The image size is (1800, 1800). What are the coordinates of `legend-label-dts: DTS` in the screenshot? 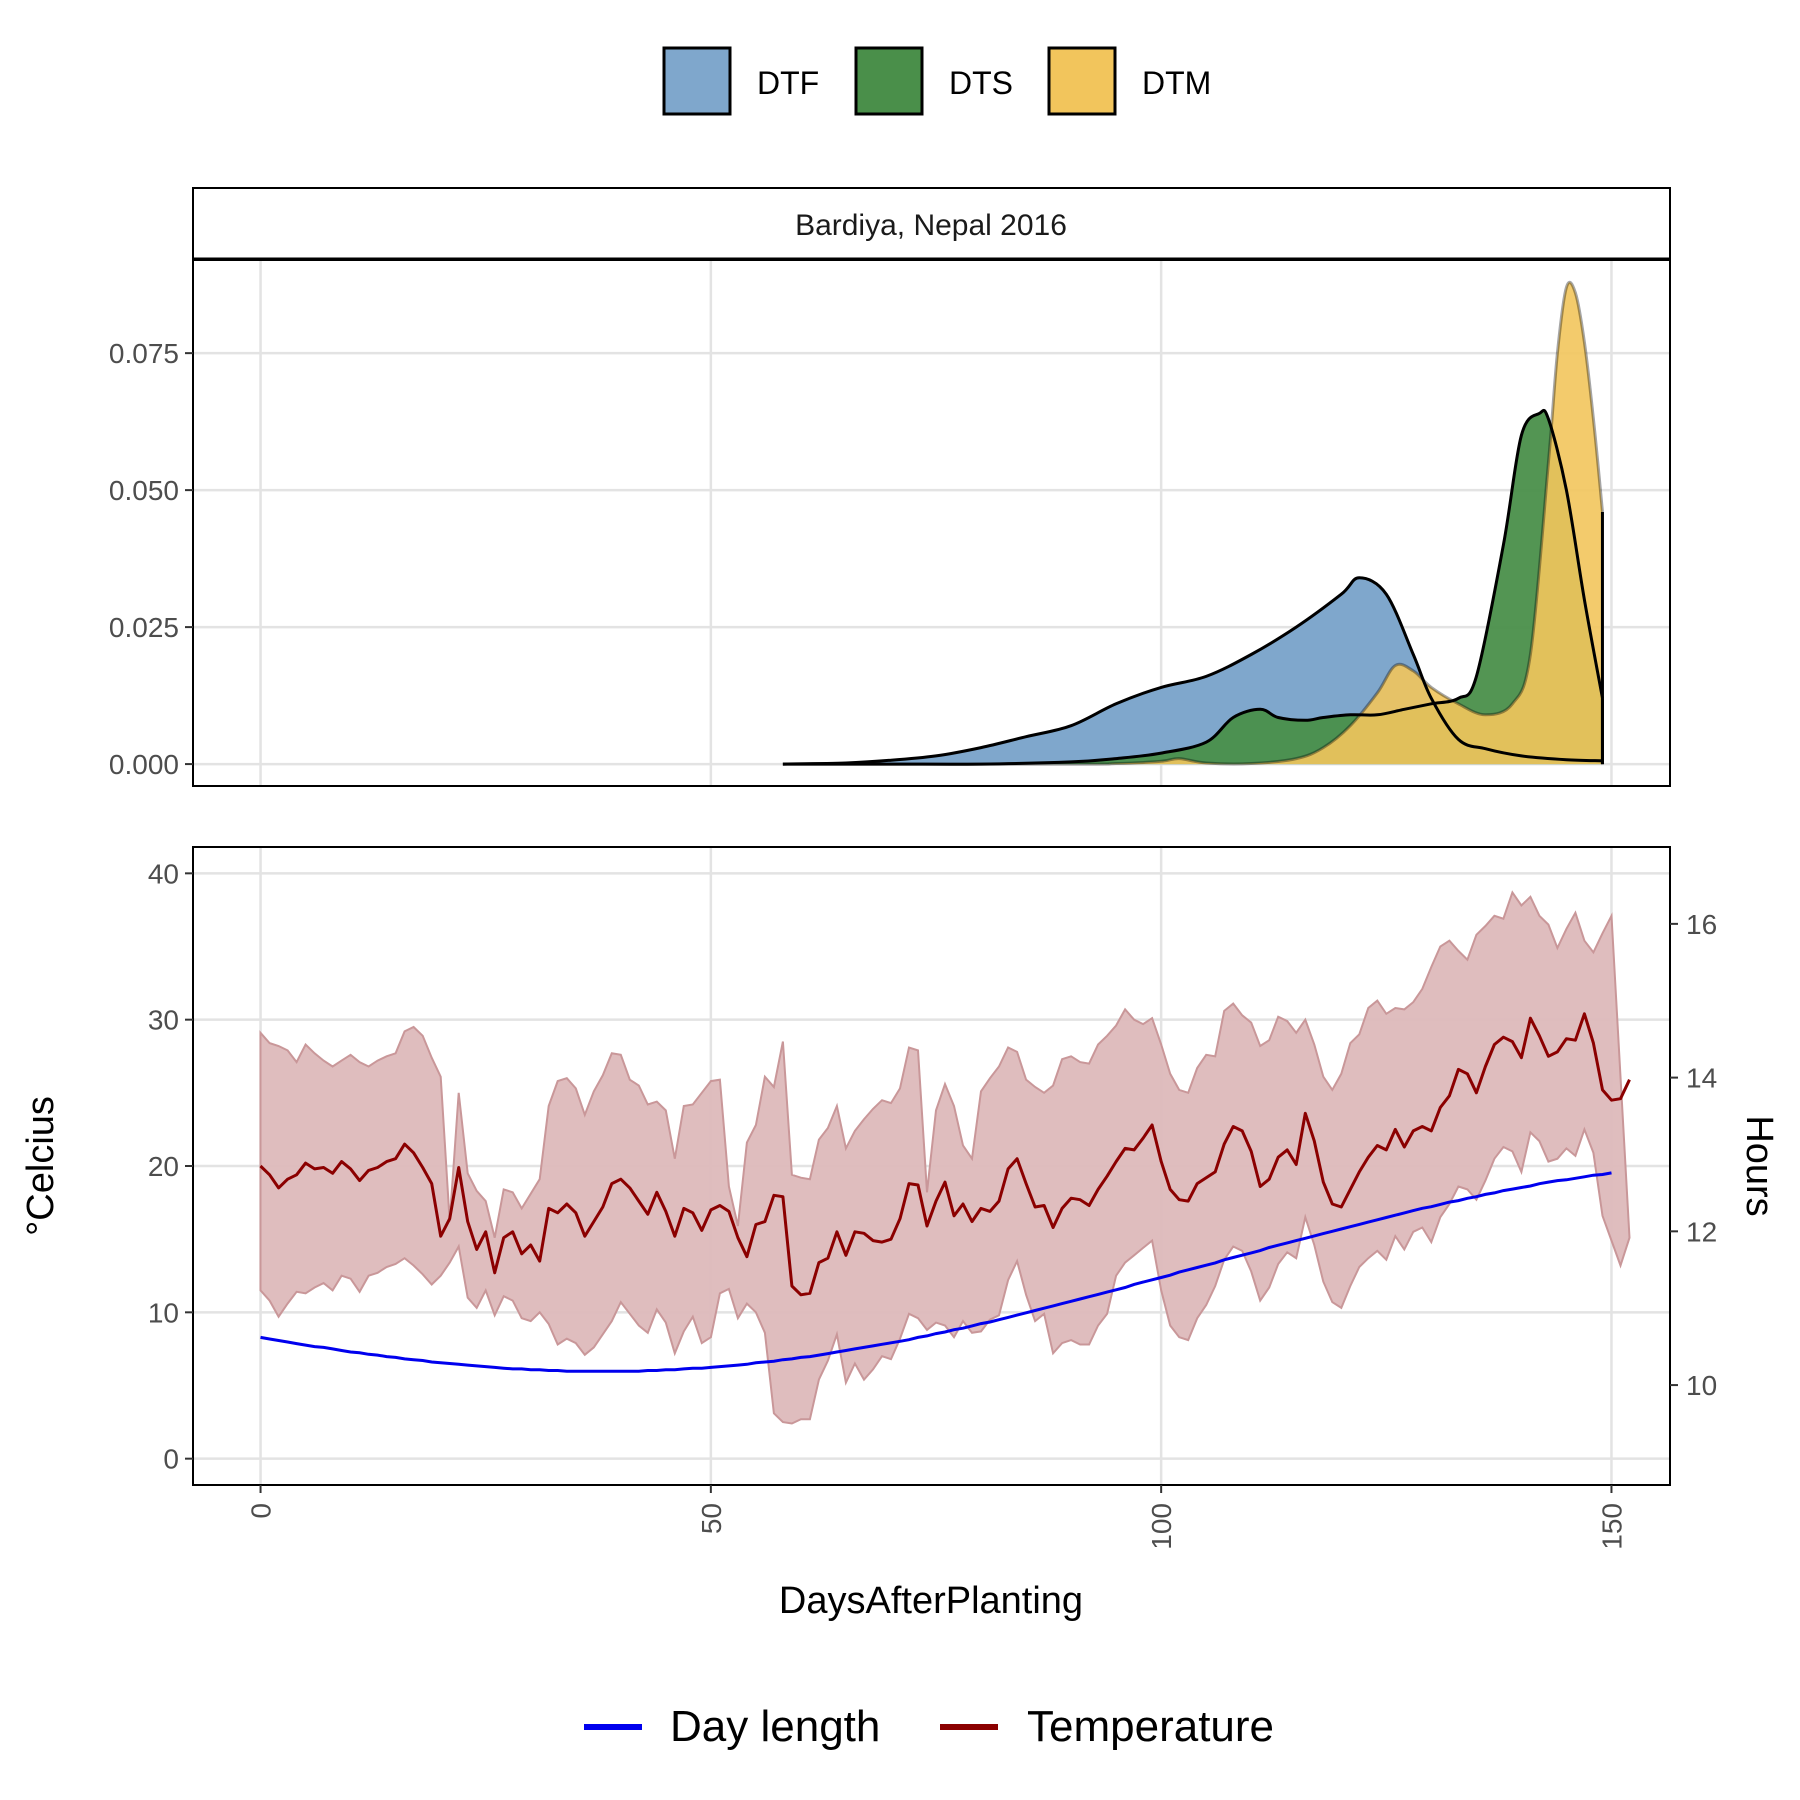 It's located at (981, 83).